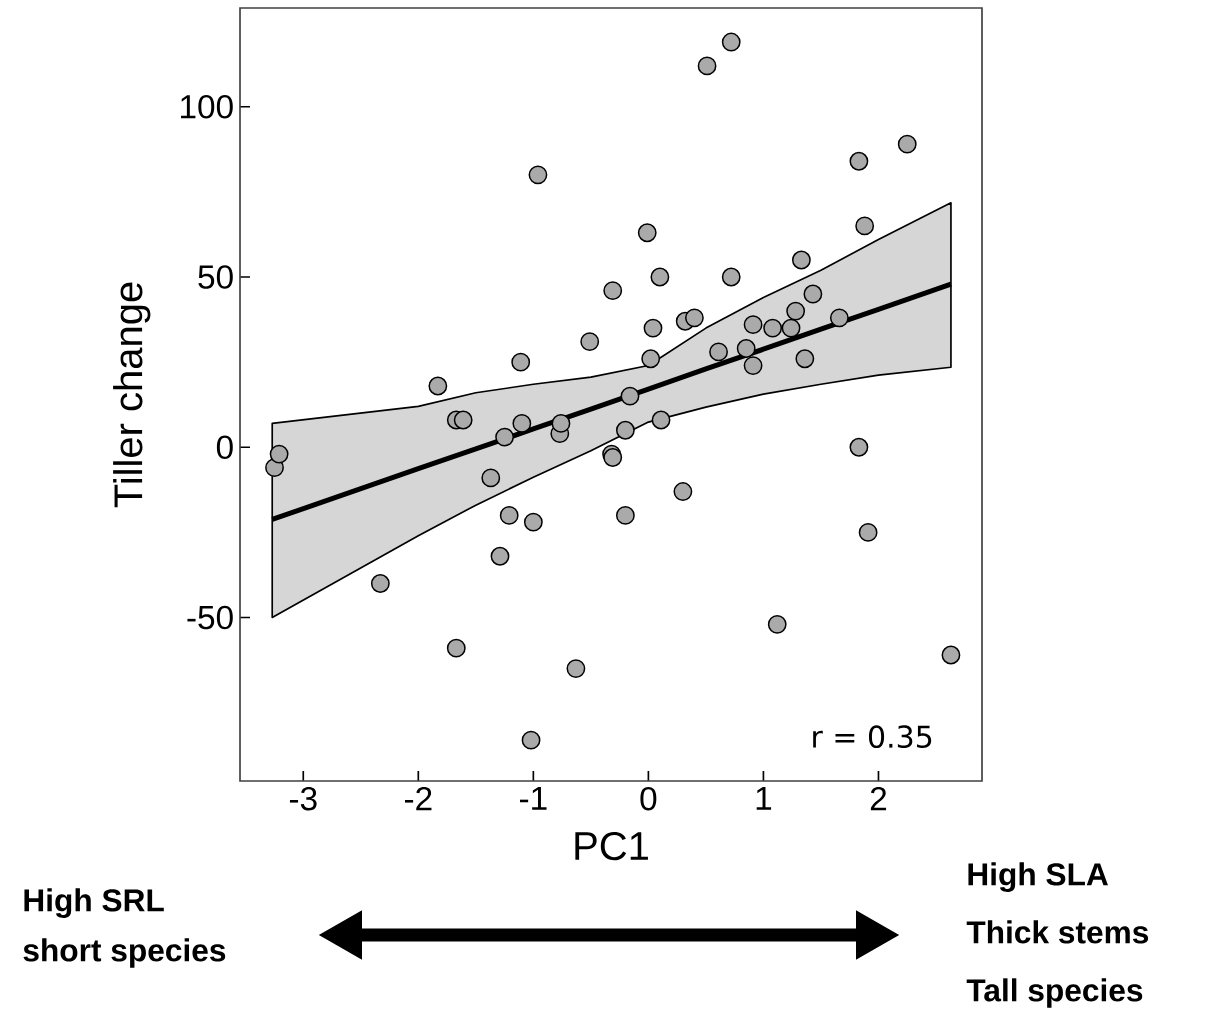  What do you see at coordinates (533, 798) in the screenshot?
I see `x-tick-label: -1` at bounding box center [533, 798].